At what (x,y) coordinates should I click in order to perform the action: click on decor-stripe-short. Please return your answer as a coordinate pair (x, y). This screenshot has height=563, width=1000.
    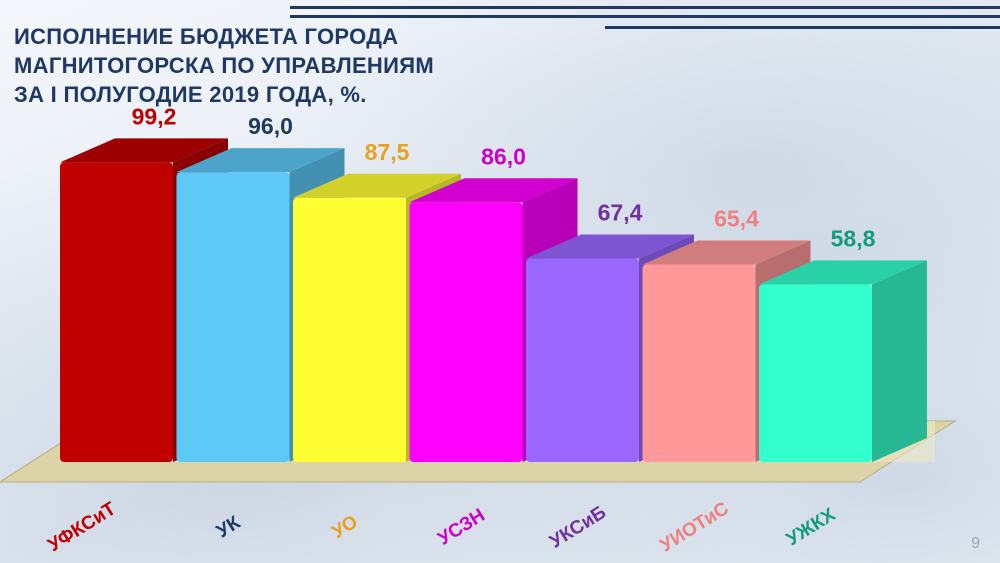
    Looking at the image, I should click on (802, 27).